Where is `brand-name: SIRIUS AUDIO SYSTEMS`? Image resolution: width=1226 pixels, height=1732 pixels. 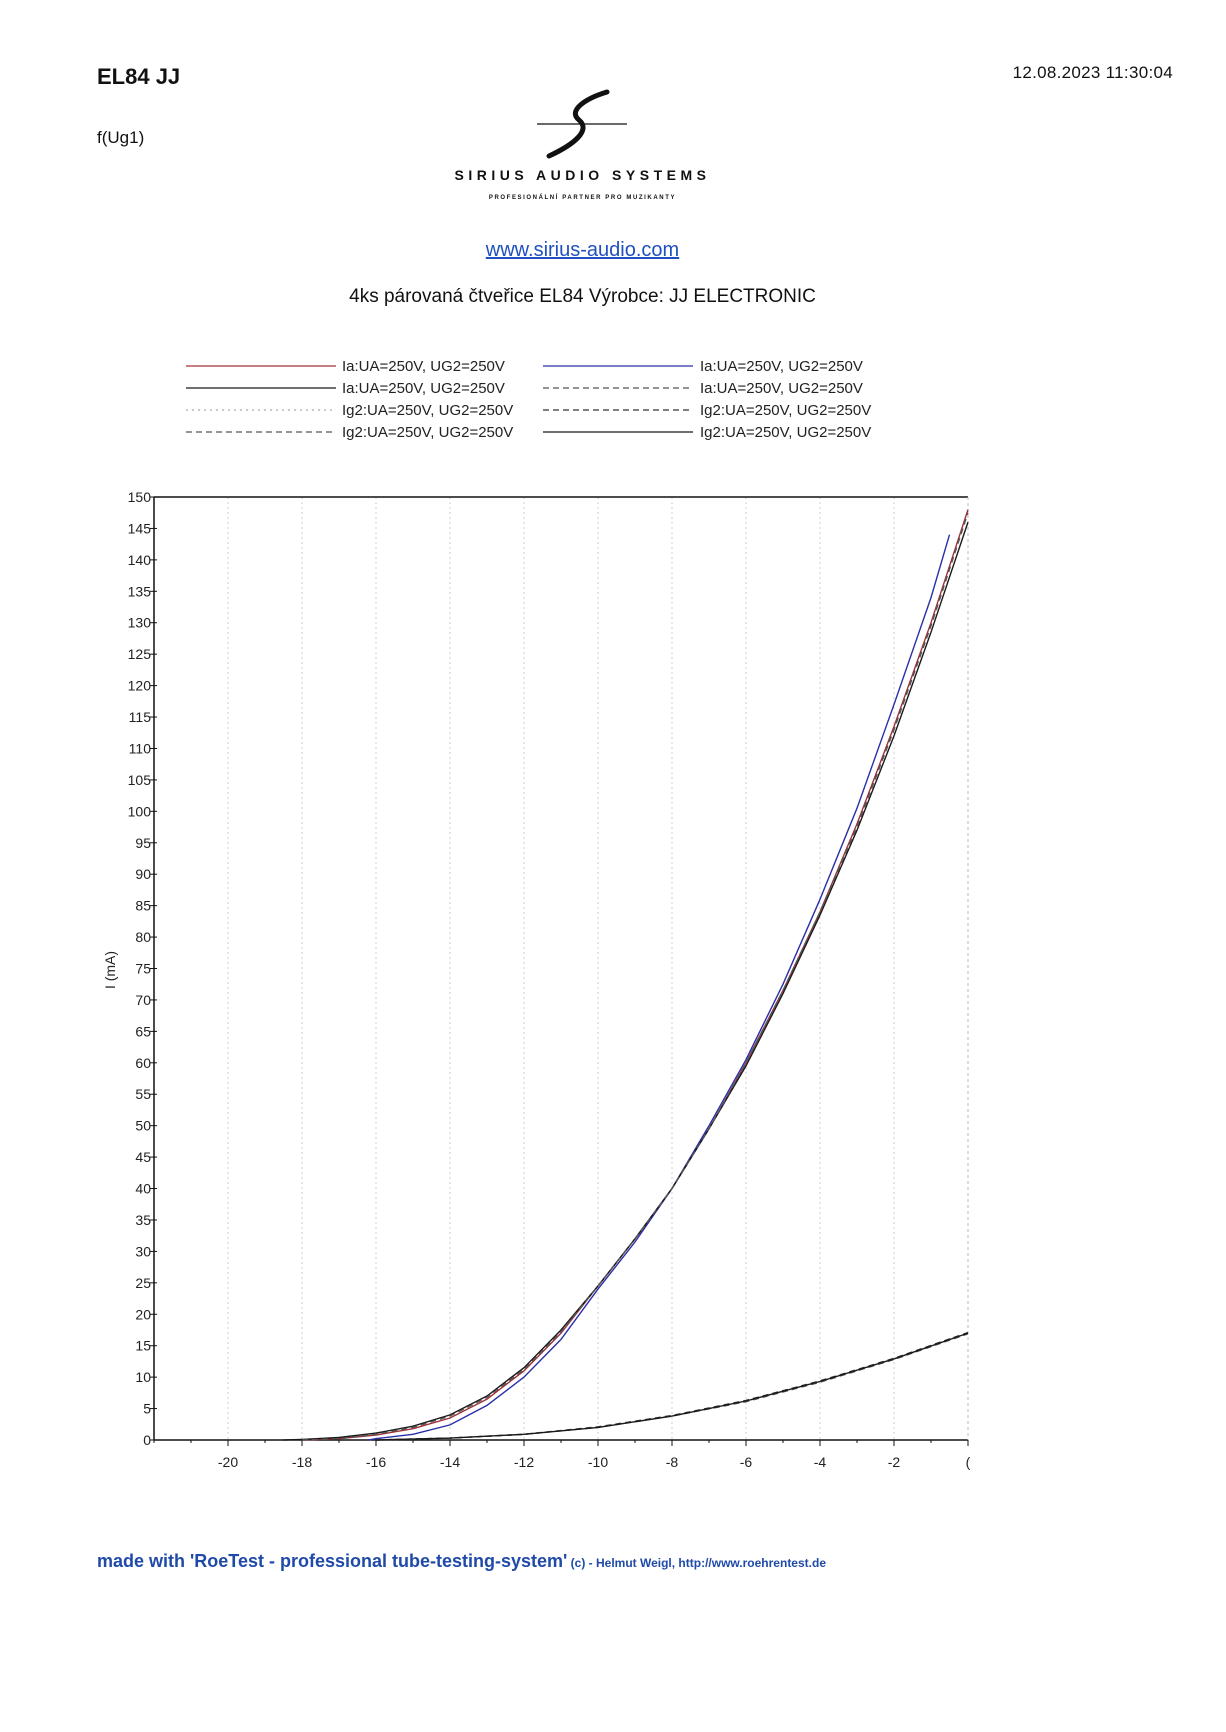
brand-name: SIRIUS AUDIO SYSTEMS is located at coordinates (582, 175).